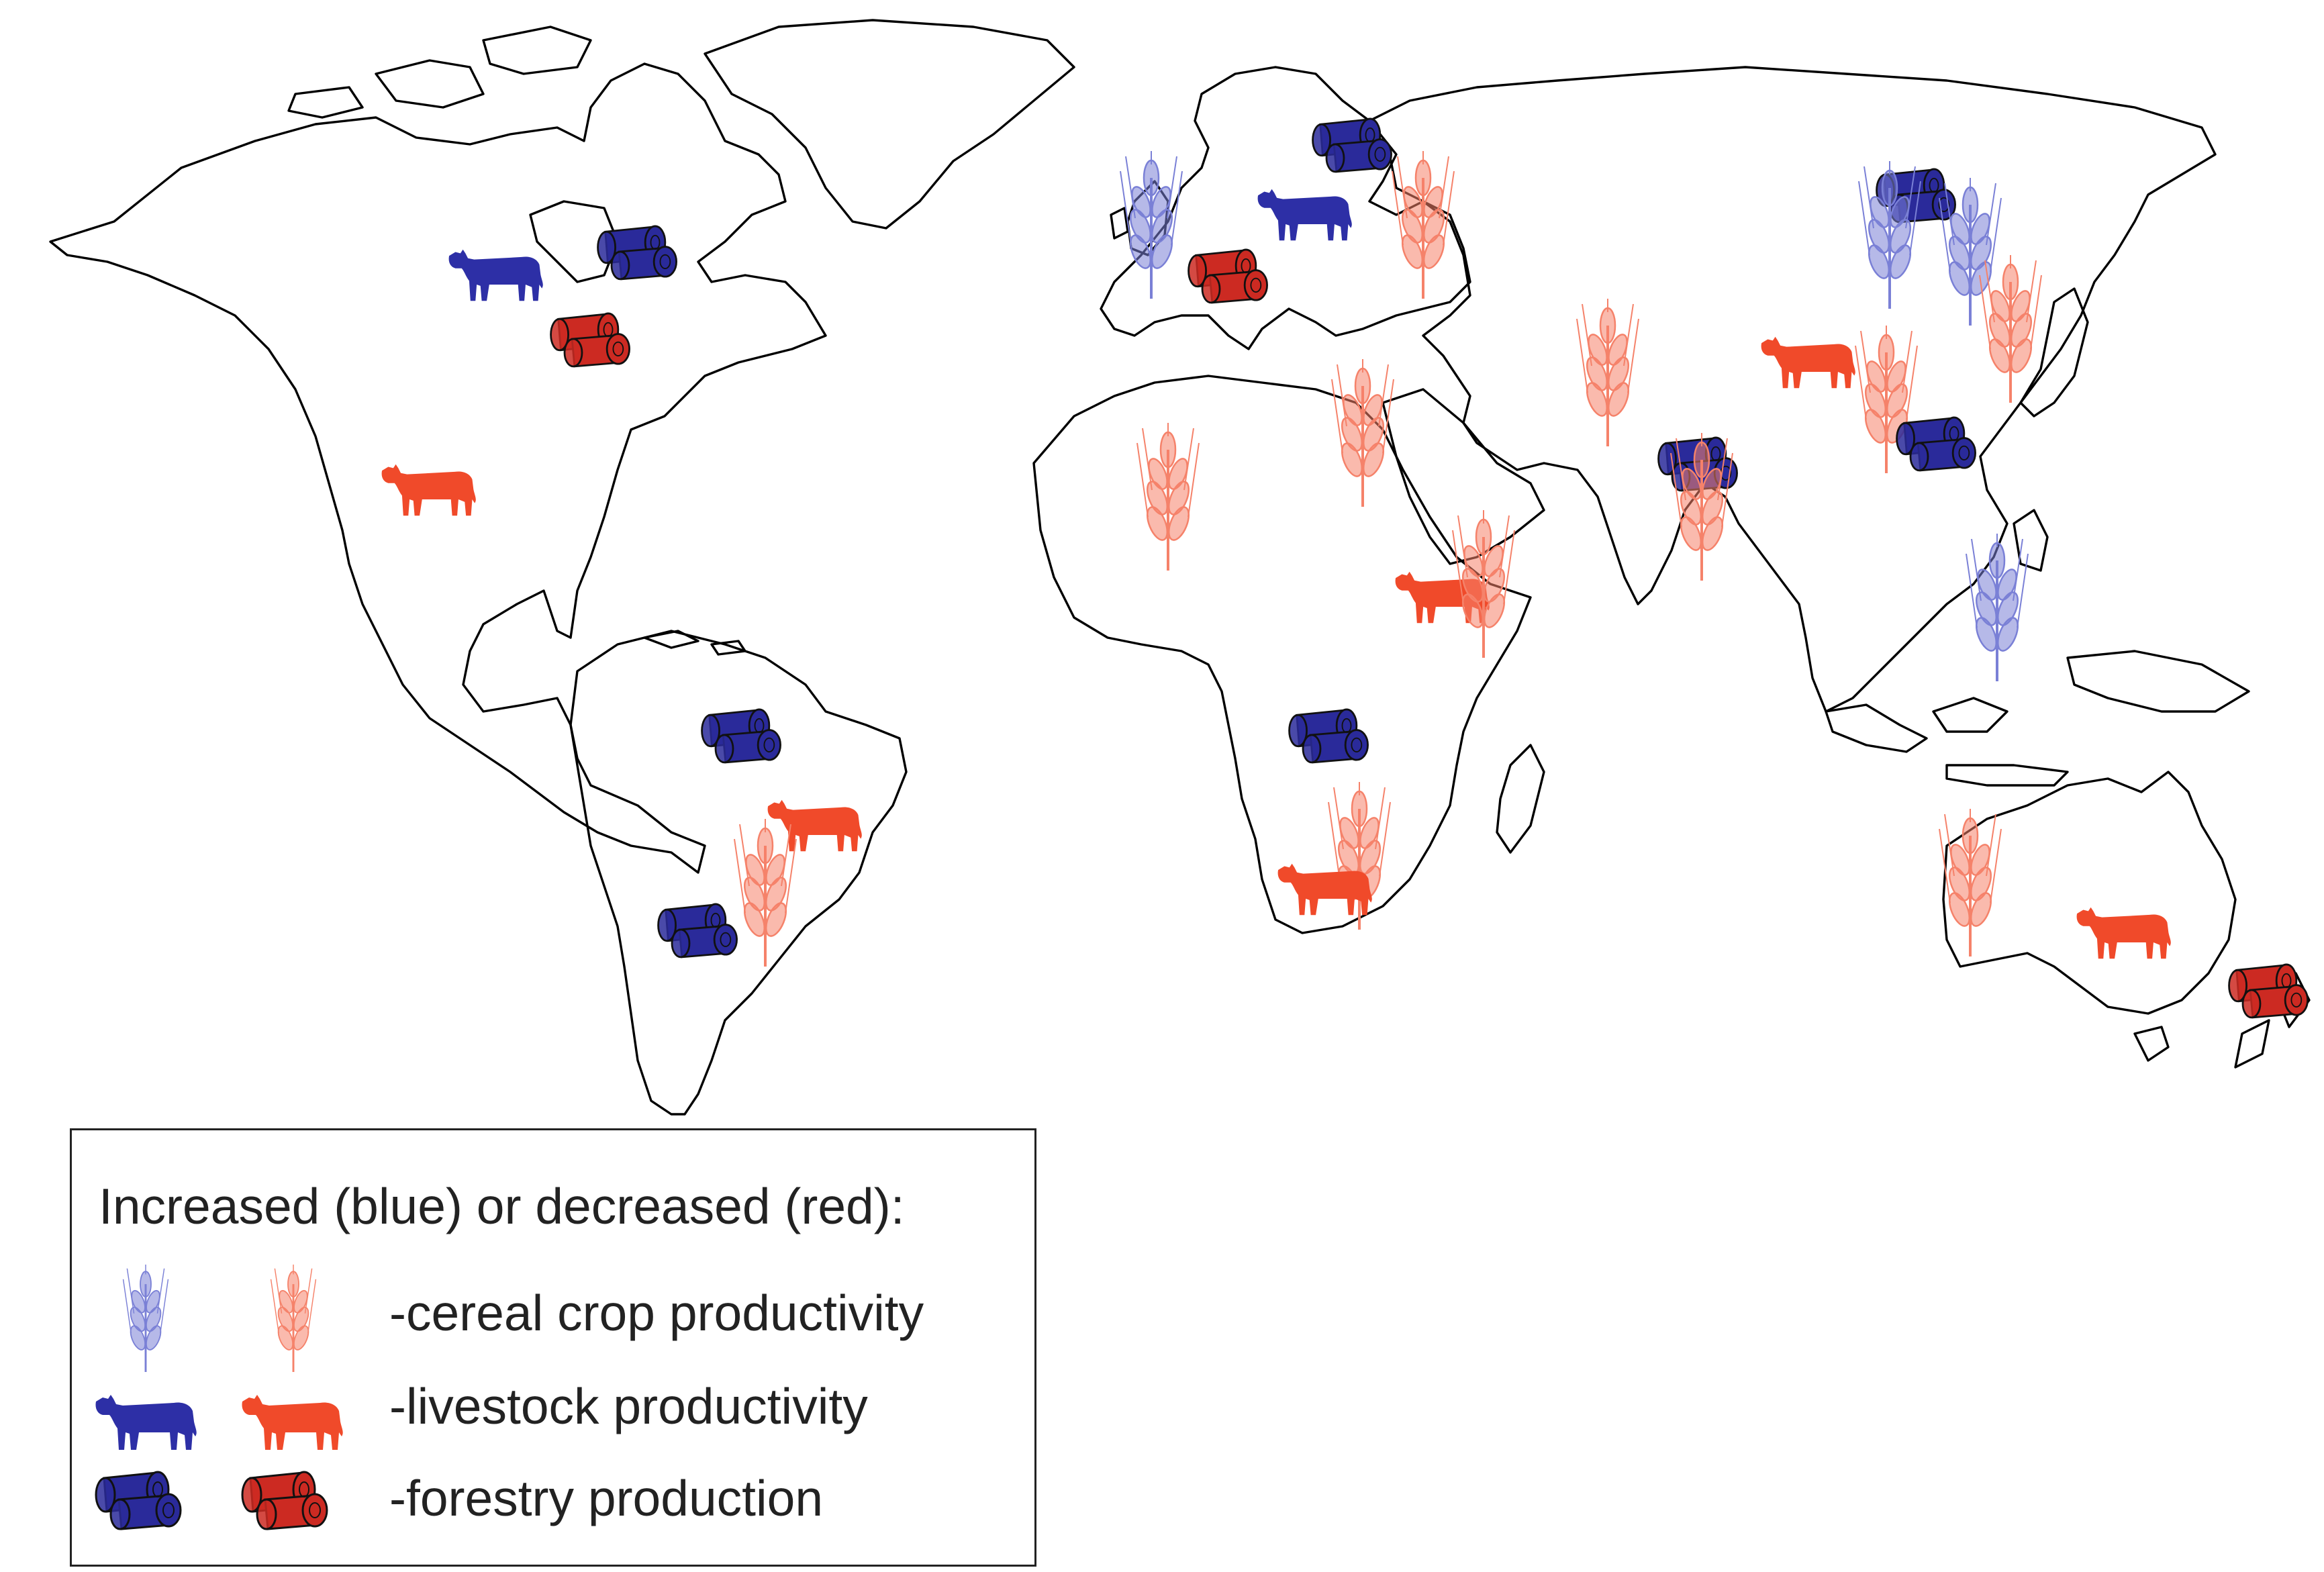 The height and width of the screenshot is (1572, 2324). What do you see at coordinates (146, 1422) in the screenshot?
I see `legend-cow-increased-icon` at bounding box center [146, 1422].